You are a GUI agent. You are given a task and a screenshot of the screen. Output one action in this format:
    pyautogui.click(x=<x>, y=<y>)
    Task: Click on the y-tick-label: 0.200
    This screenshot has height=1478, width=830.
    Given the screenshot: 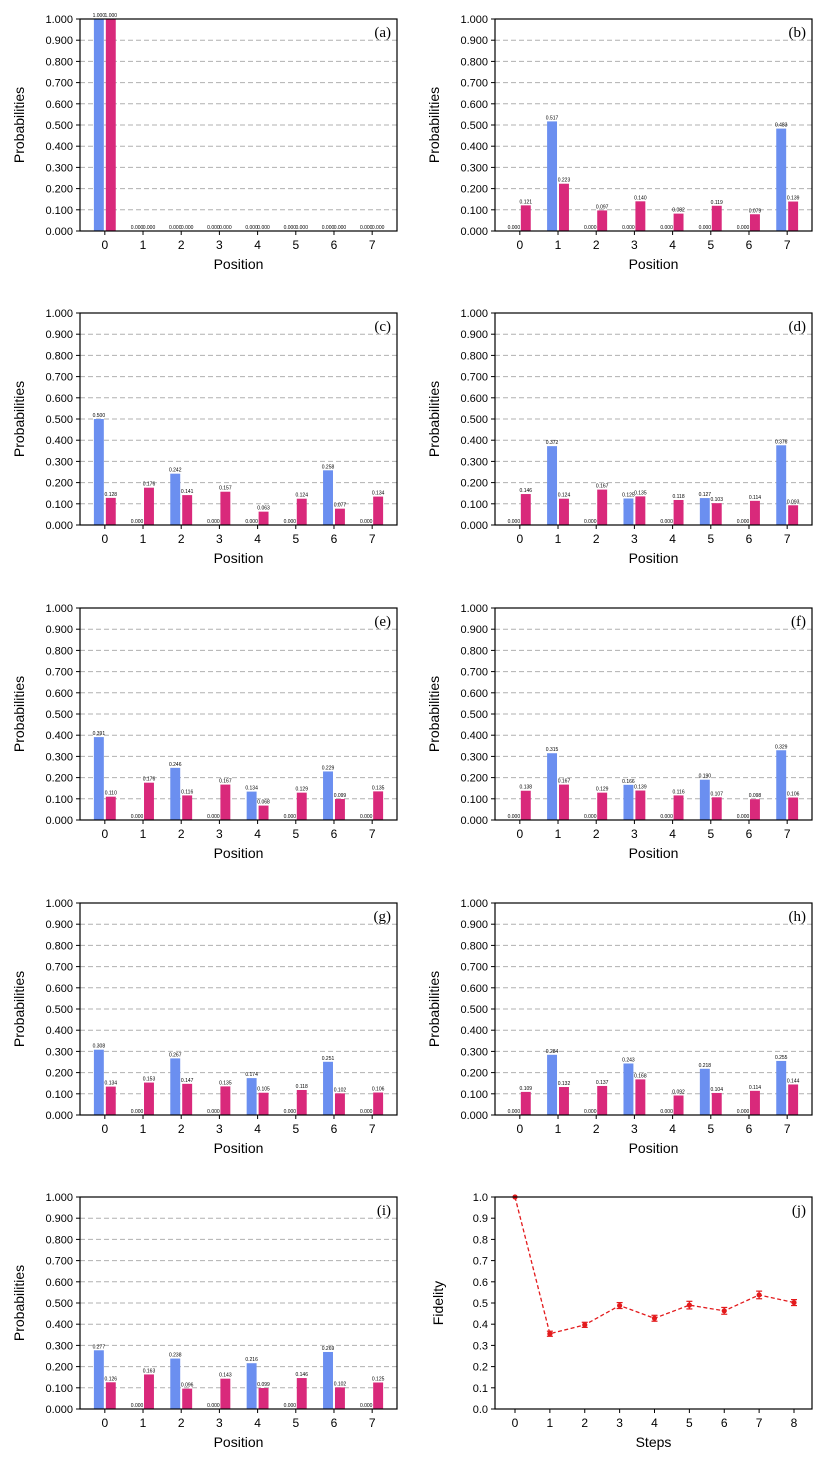 What is the action you would take?
    pyautogui.click(x=59, y=1074)
    